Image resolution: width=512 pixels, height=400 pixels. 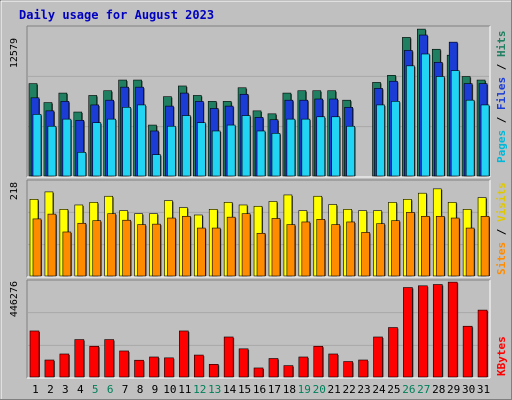 What do you see at coordinates (379, 389) in the screenshot?
I see `x-tick-label-day-24: 24` at bounding box center [379, 389].